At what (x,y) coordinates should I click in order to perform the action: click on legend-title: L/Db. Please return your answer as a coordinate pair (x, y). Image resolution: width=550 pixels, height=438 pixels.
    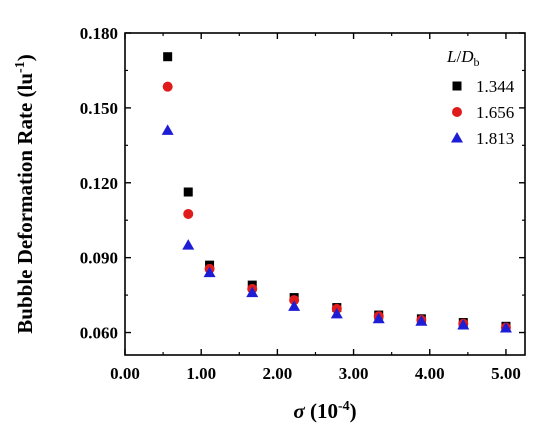
    Looking at the image, I should click on (462, 58).